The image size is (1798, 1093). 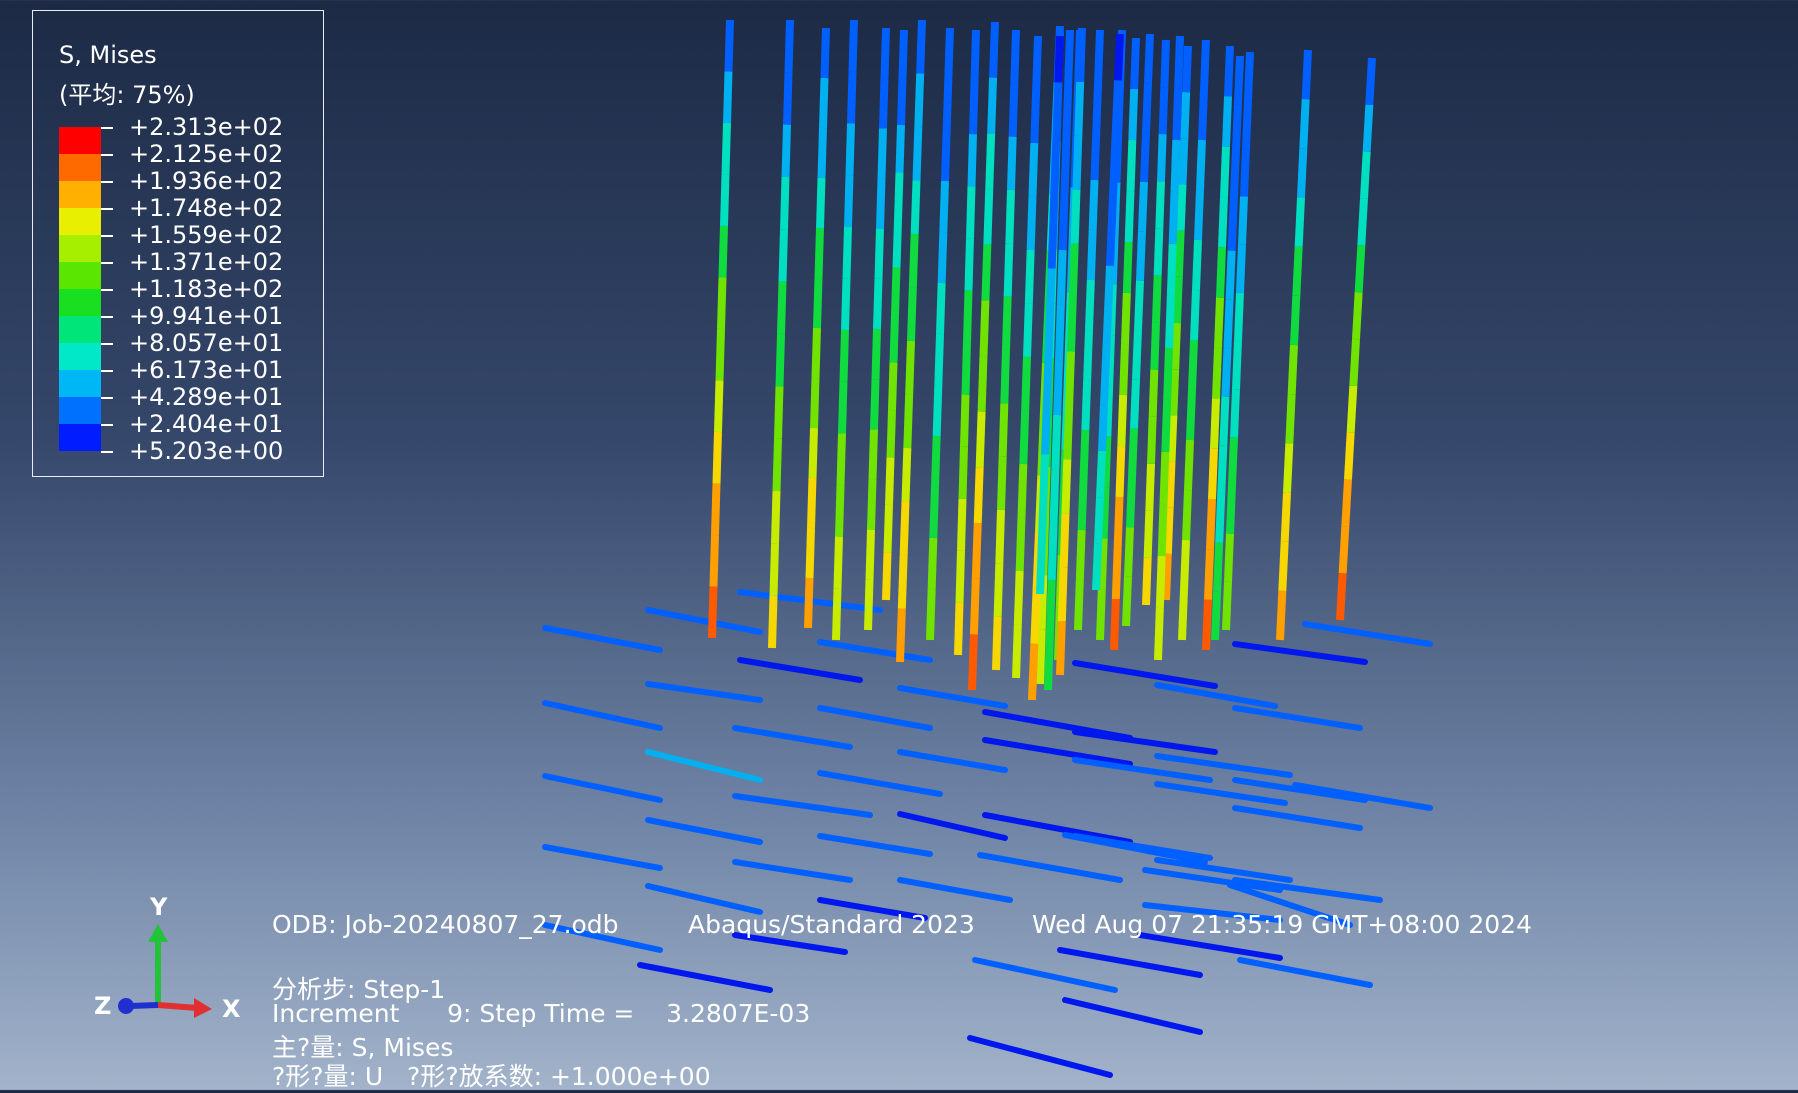 What do you see at coordinates (363, 1047) in the screenshot?
I see `primary-variable: 主?量: S, Mises` at bounding box center [363, 1047].